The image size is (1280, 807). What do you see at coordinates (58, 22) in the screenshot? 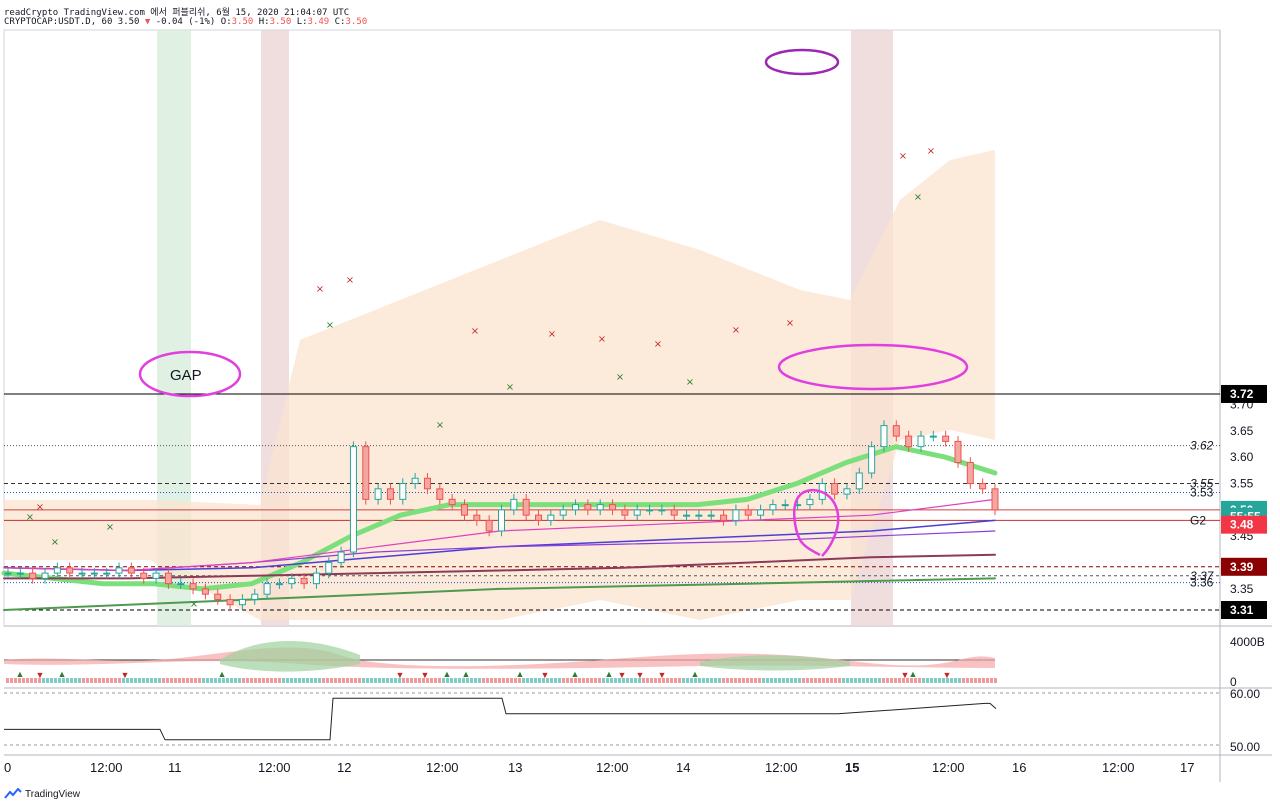
I see `symbol-name: CRYPTOCAP:USDT.D, 60` at bounding box center [58, 22].